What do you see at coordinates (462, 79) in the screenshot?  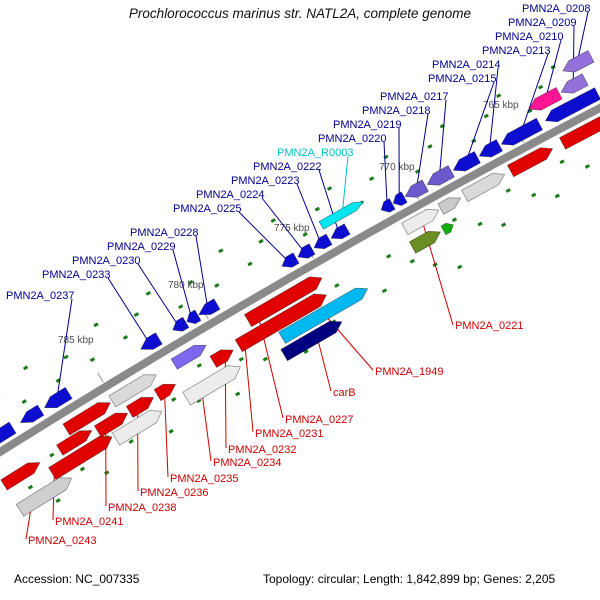 I see `gene-label: PMN2A_0215` at bounding box center [462, 79].